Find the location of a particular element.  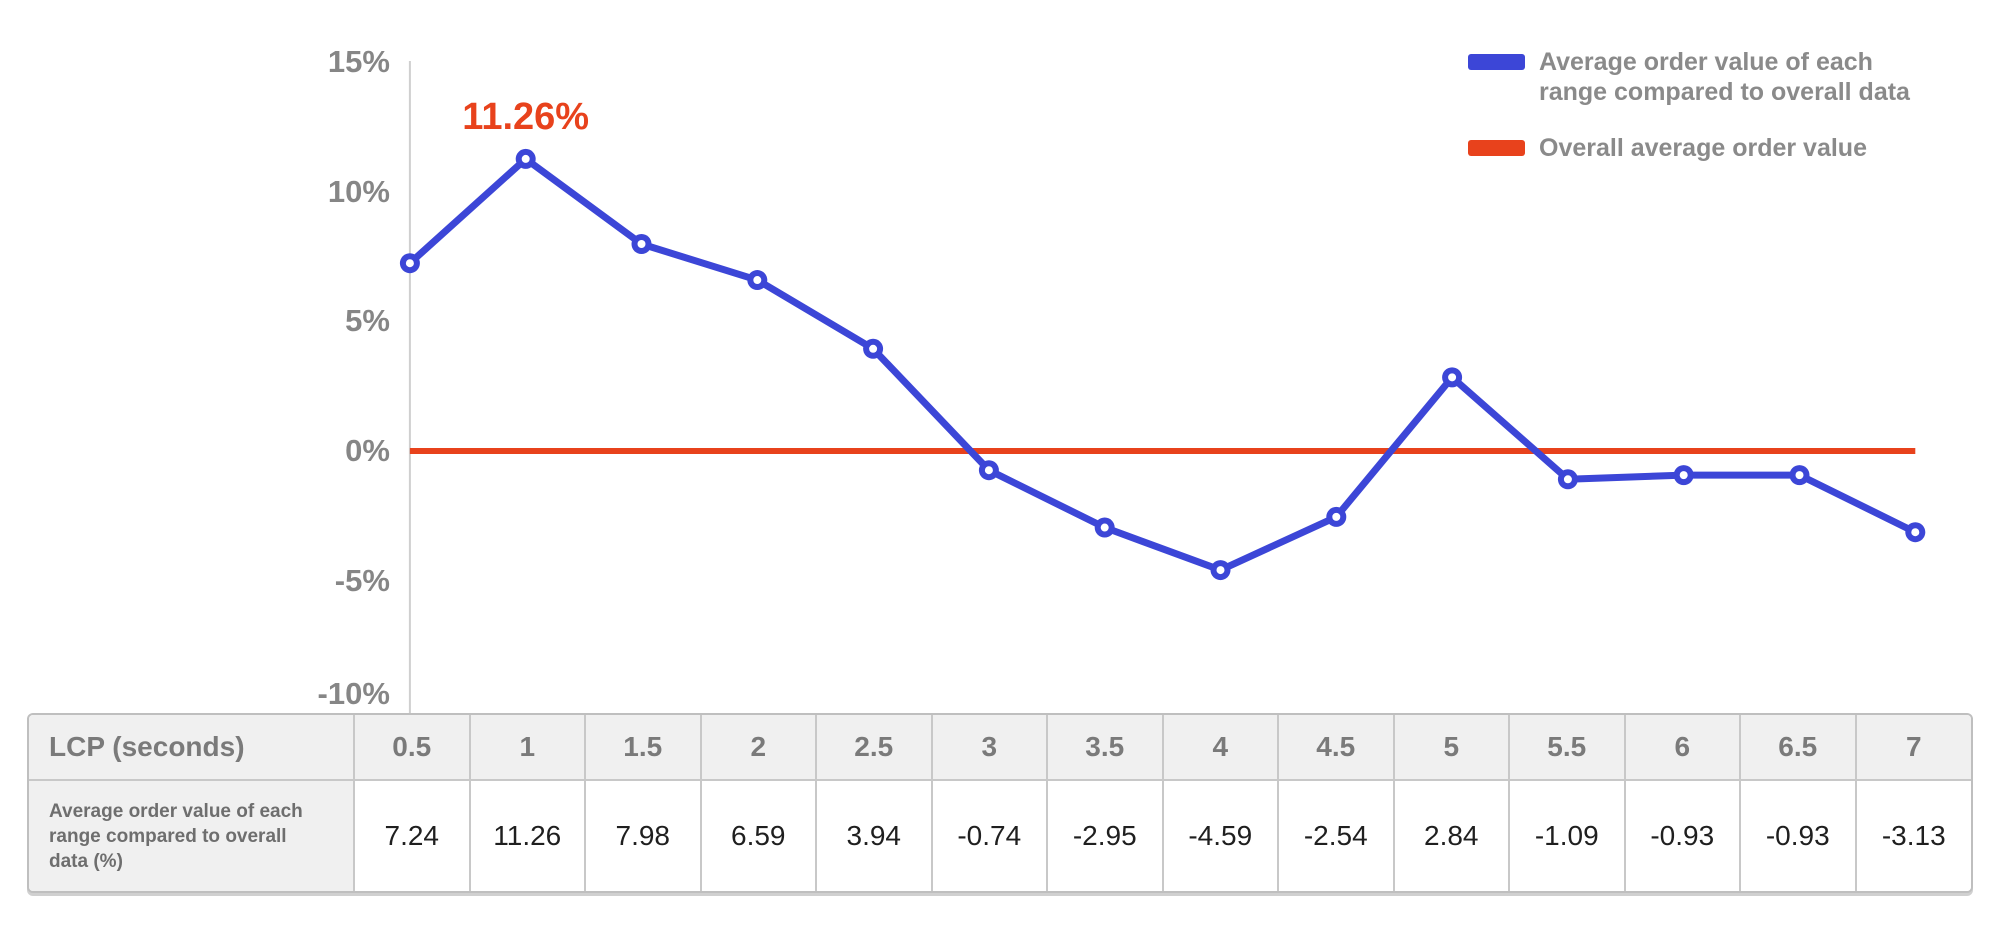

table-value-cell: -3.13 is located at coordinates (1913, 835).